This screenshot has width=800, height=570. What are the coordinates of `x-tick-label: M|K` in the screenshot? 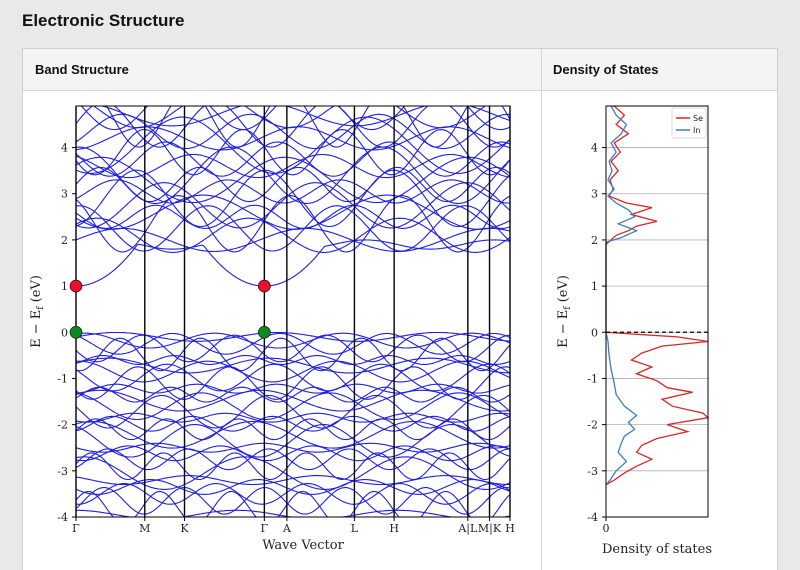 It's located at (490, 529).